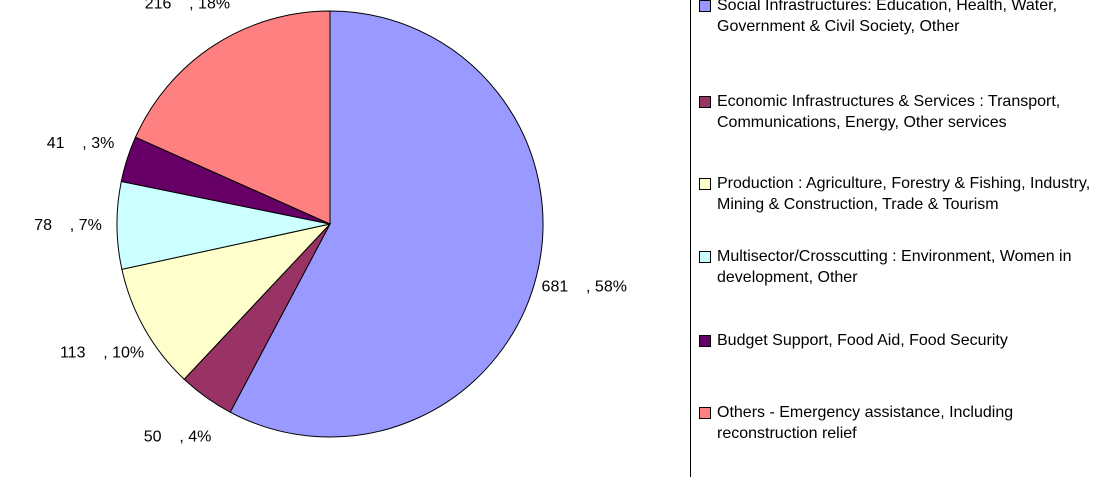  I want to click on data-label: 50 , 4%, so click(178, 436).